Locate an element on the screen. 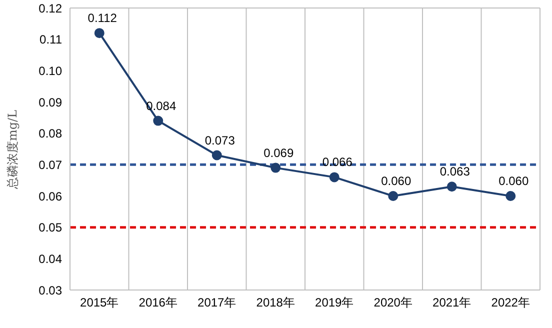 This screenshot has width=552, height=328. data-label: 0.063 is located at coordinates (455, 171).